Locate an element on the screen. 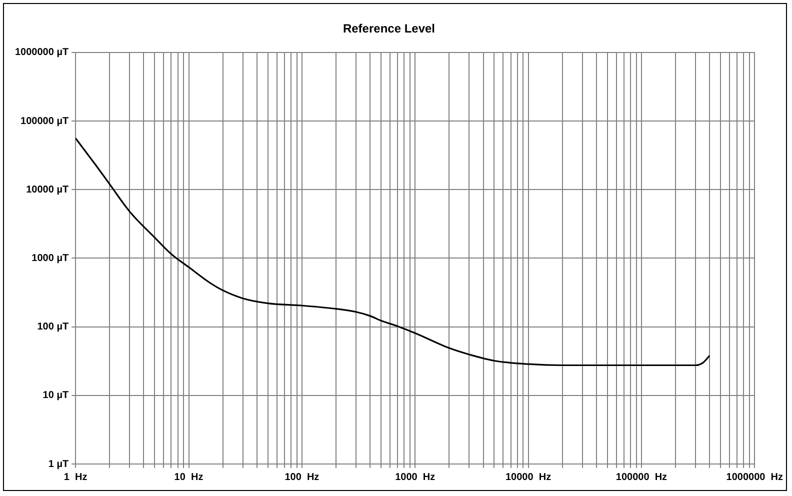 This screenshot has height=496, width=792. y-tick-label: 1 µT is located at coordinates (58, 464).